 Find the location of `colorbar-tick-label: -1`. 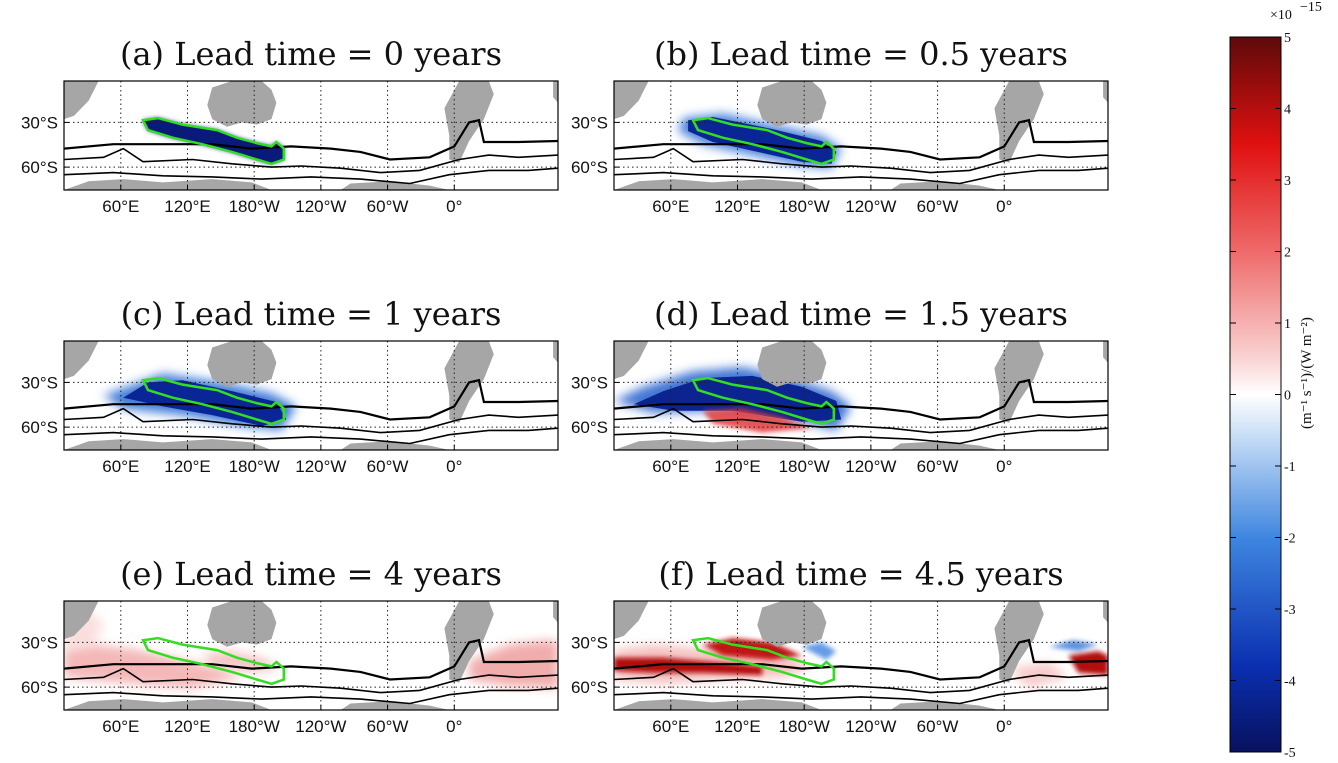

colorbar-tick-label: -1 is located at coordinates (1290, 467).